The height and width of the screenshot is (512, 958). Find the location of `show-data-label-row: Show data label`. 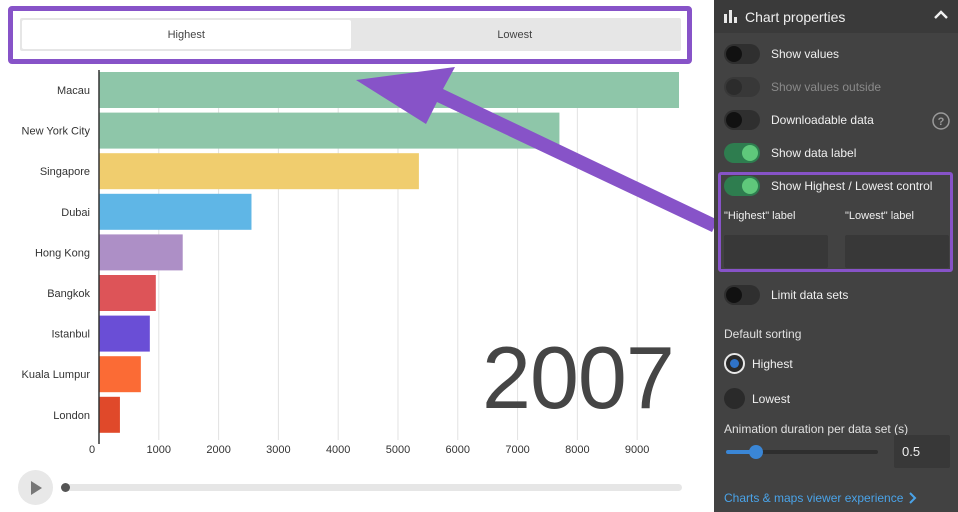

show-data-label-row: Show data label is located at coordinates (839, 153).